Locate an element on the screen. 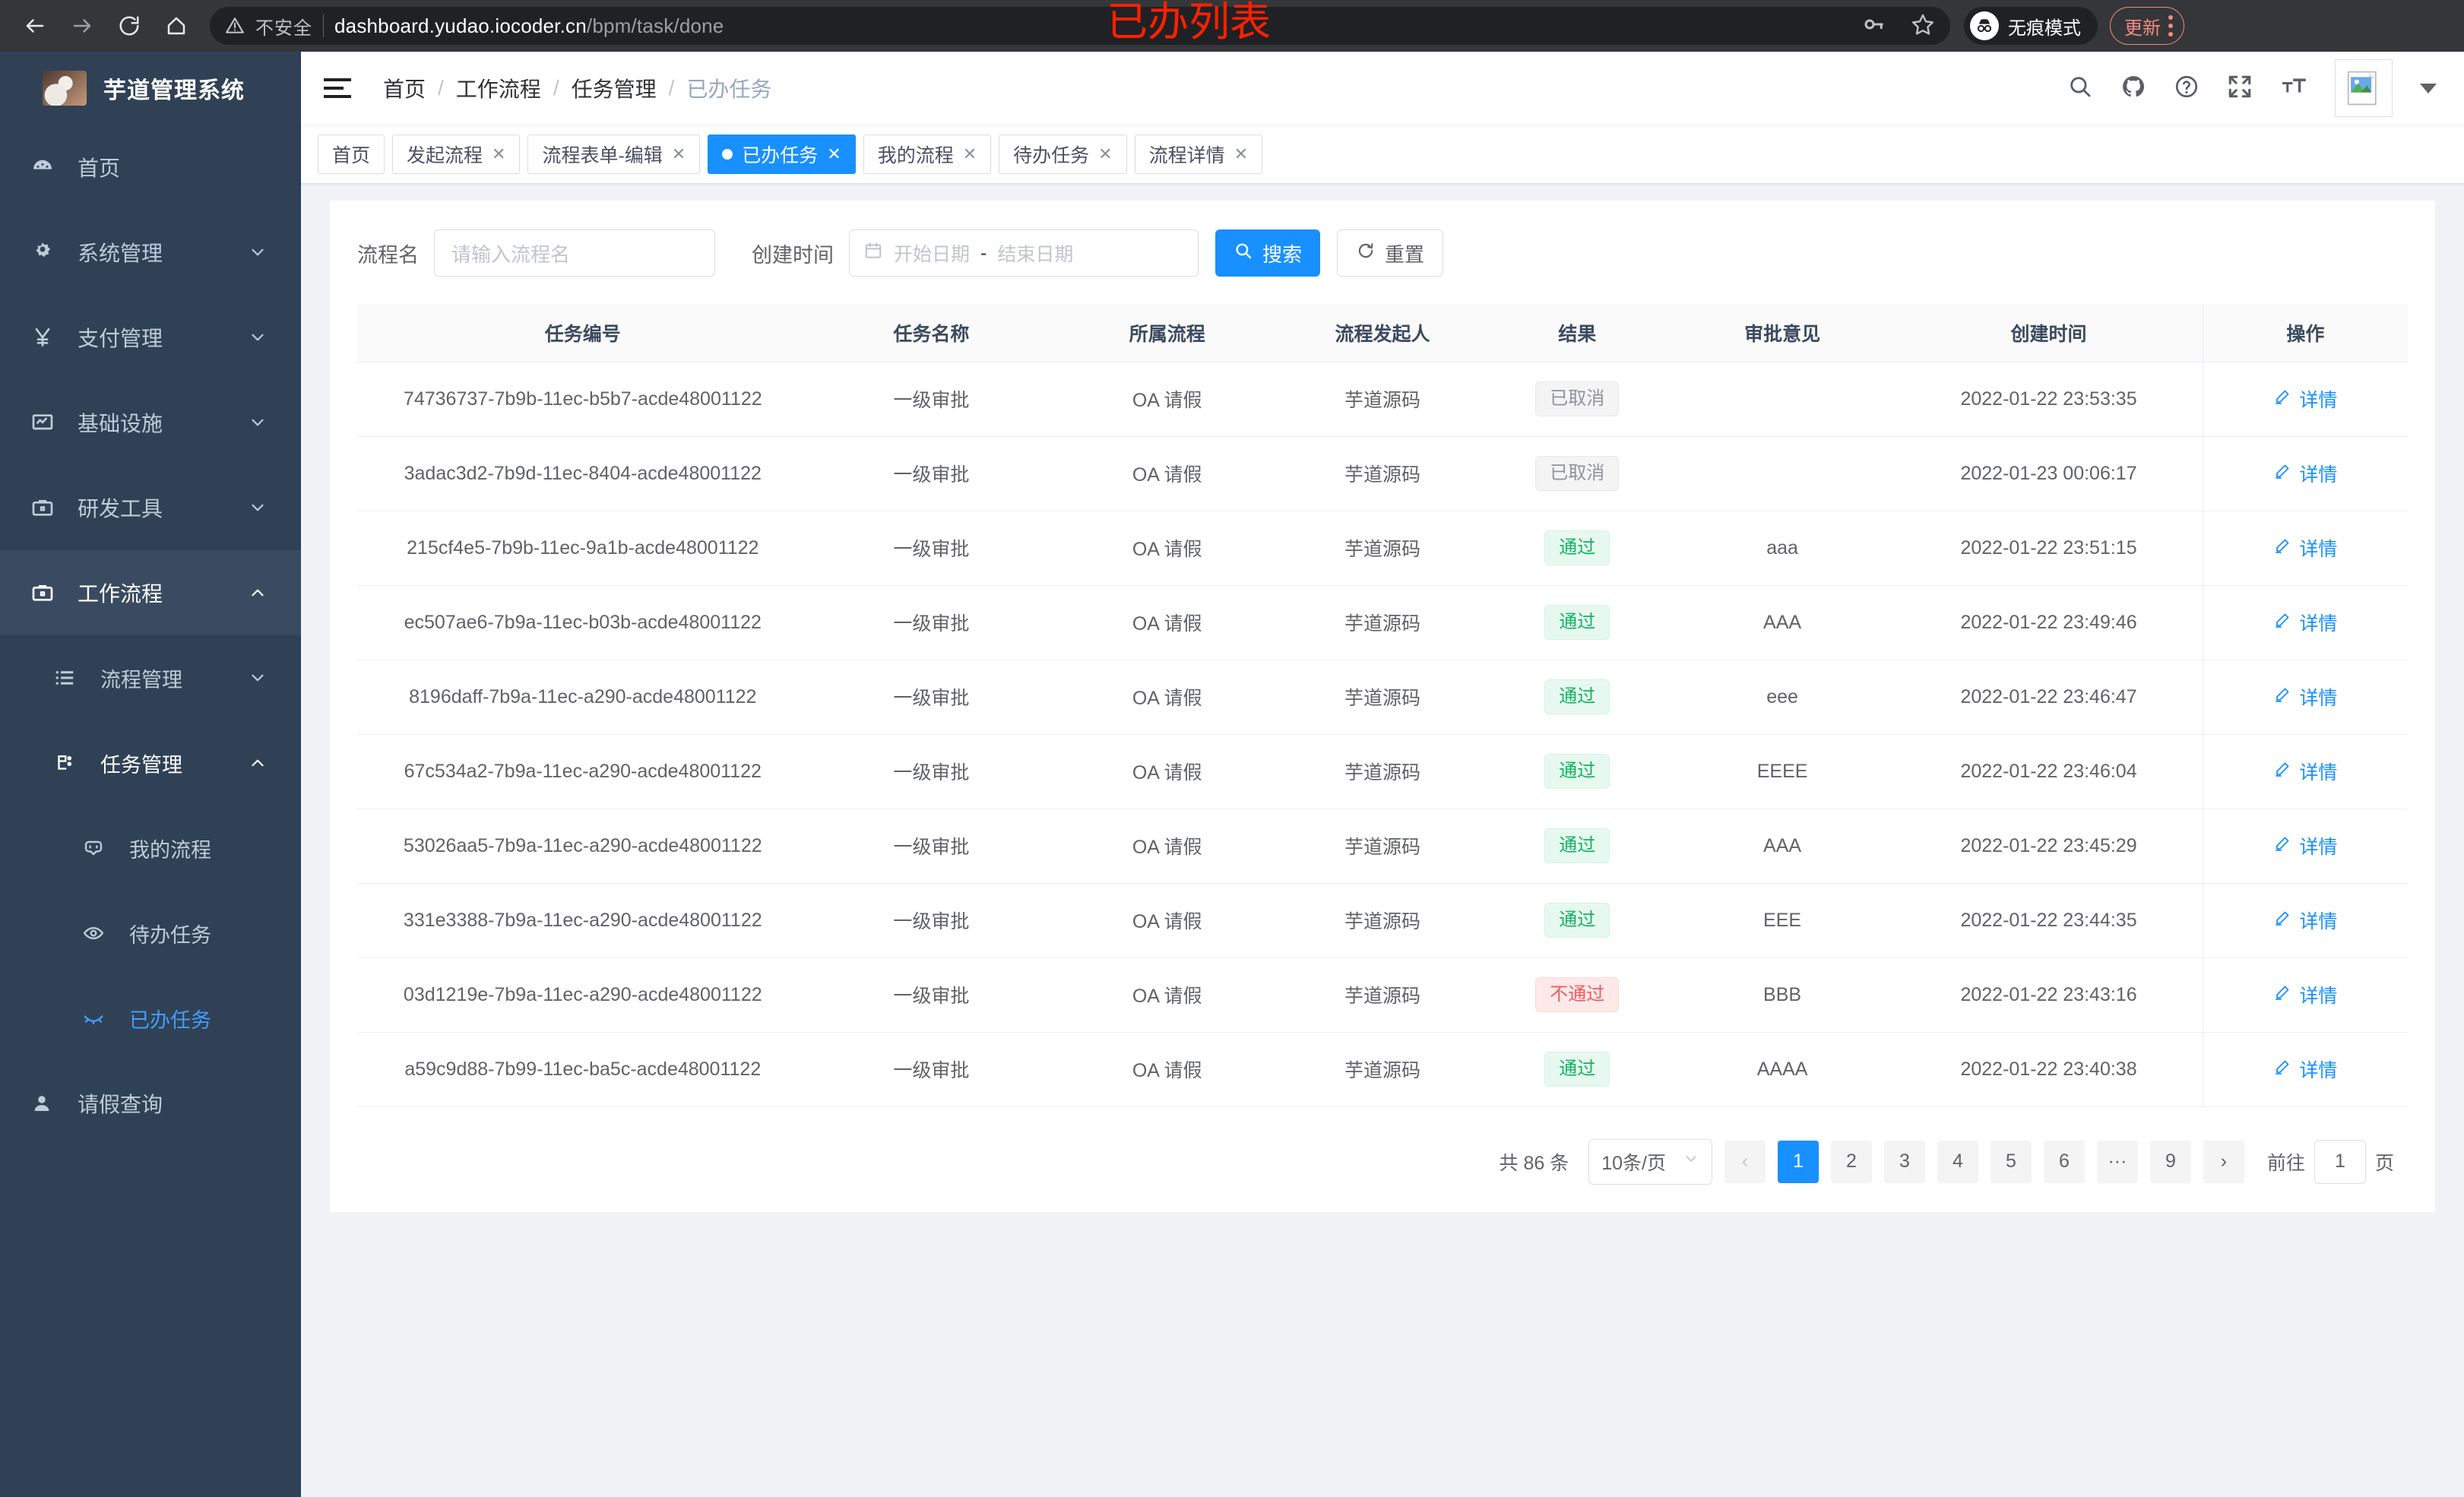 The width and height of the screenshot is (2464, 1497). process-name-input: 请输入流程名 is located at coordinates (574, 253).